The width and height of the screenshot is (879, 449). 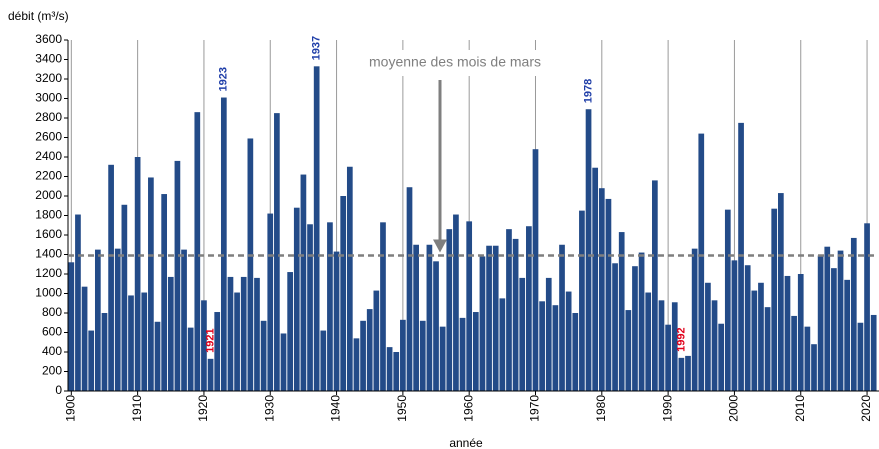 What do you see at coordinates (402, 408) in the screenshot?
I see `x-tick-label: 1950` at bounding box center [402, 408].